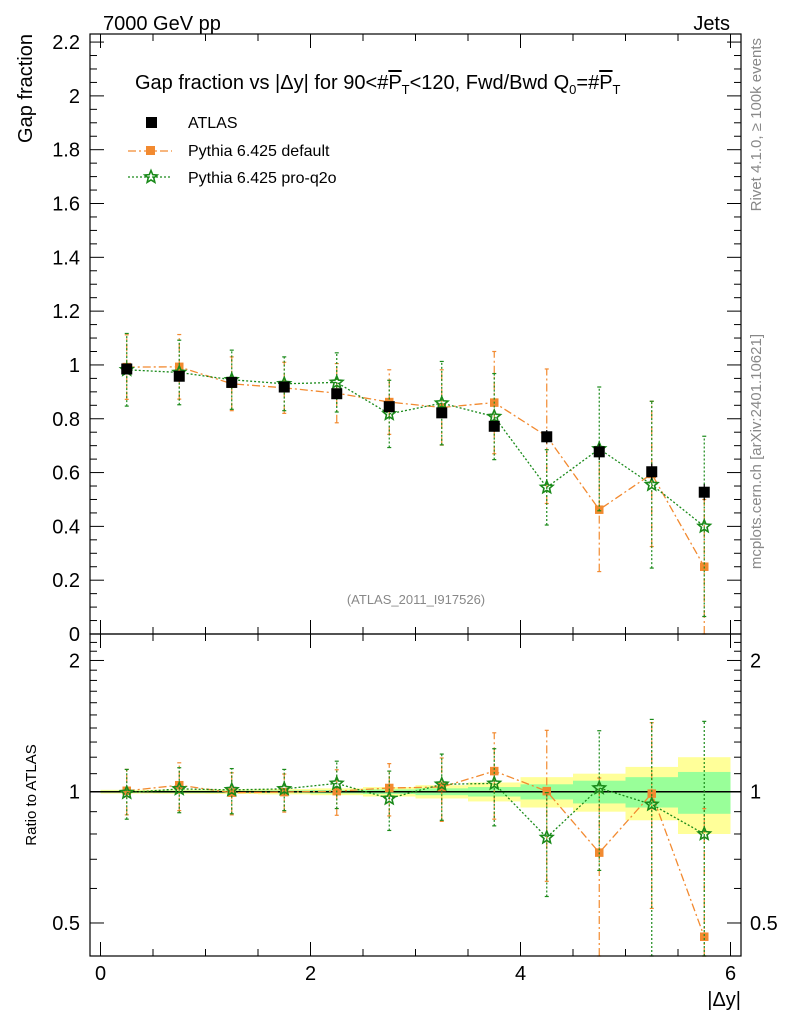 The width and height of the screenshot is (786, 1024). Describe the element at coordinates (310, 974) in the screenshot. I see `ratio-xtick-label: 2` at that location.